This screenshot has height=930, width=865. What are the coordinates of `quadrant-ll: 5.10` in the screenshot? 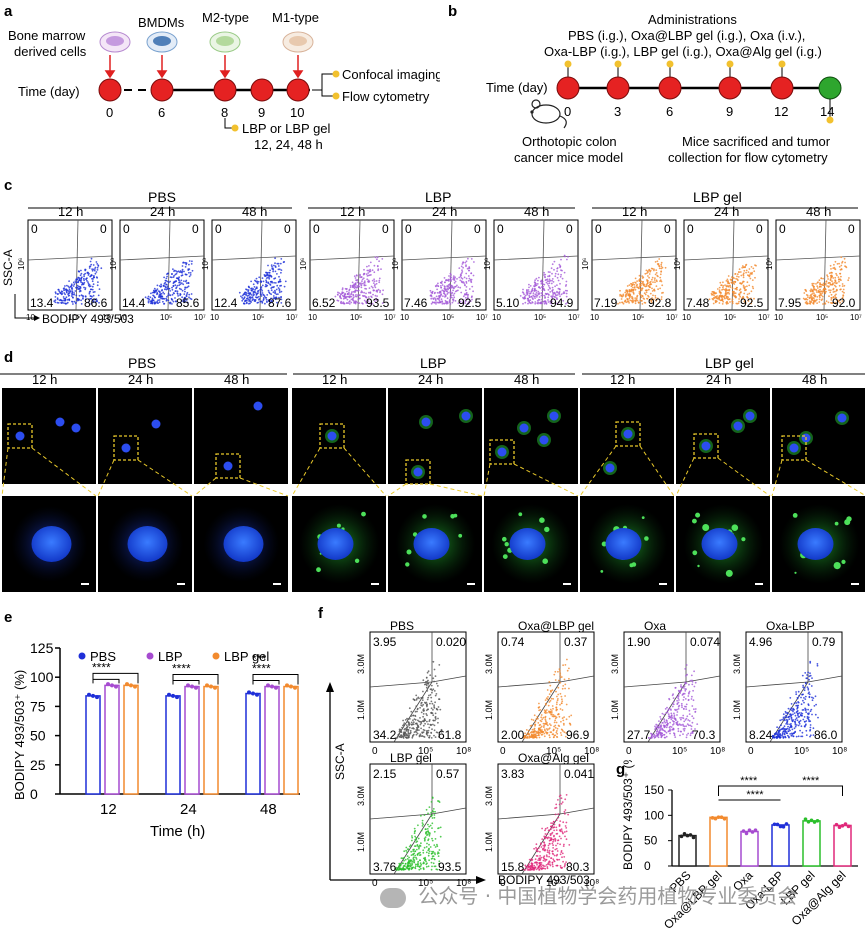 It's located at (508, 303).